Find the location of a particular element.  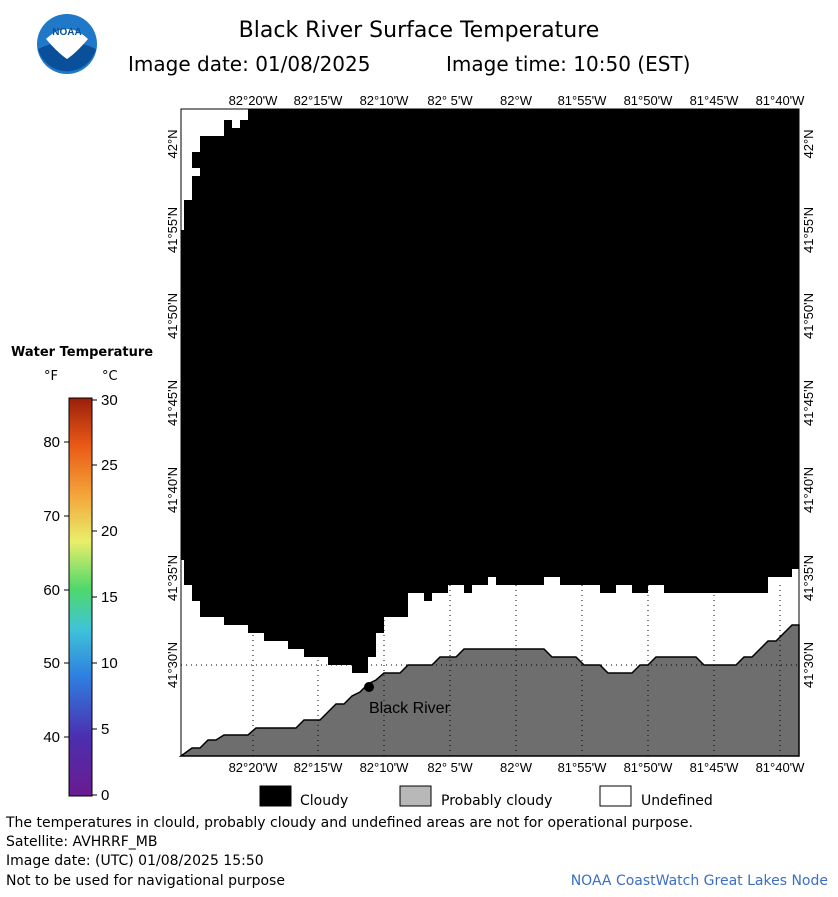

lat-label-left: 41°30'N is located at coordinates (172, 665).